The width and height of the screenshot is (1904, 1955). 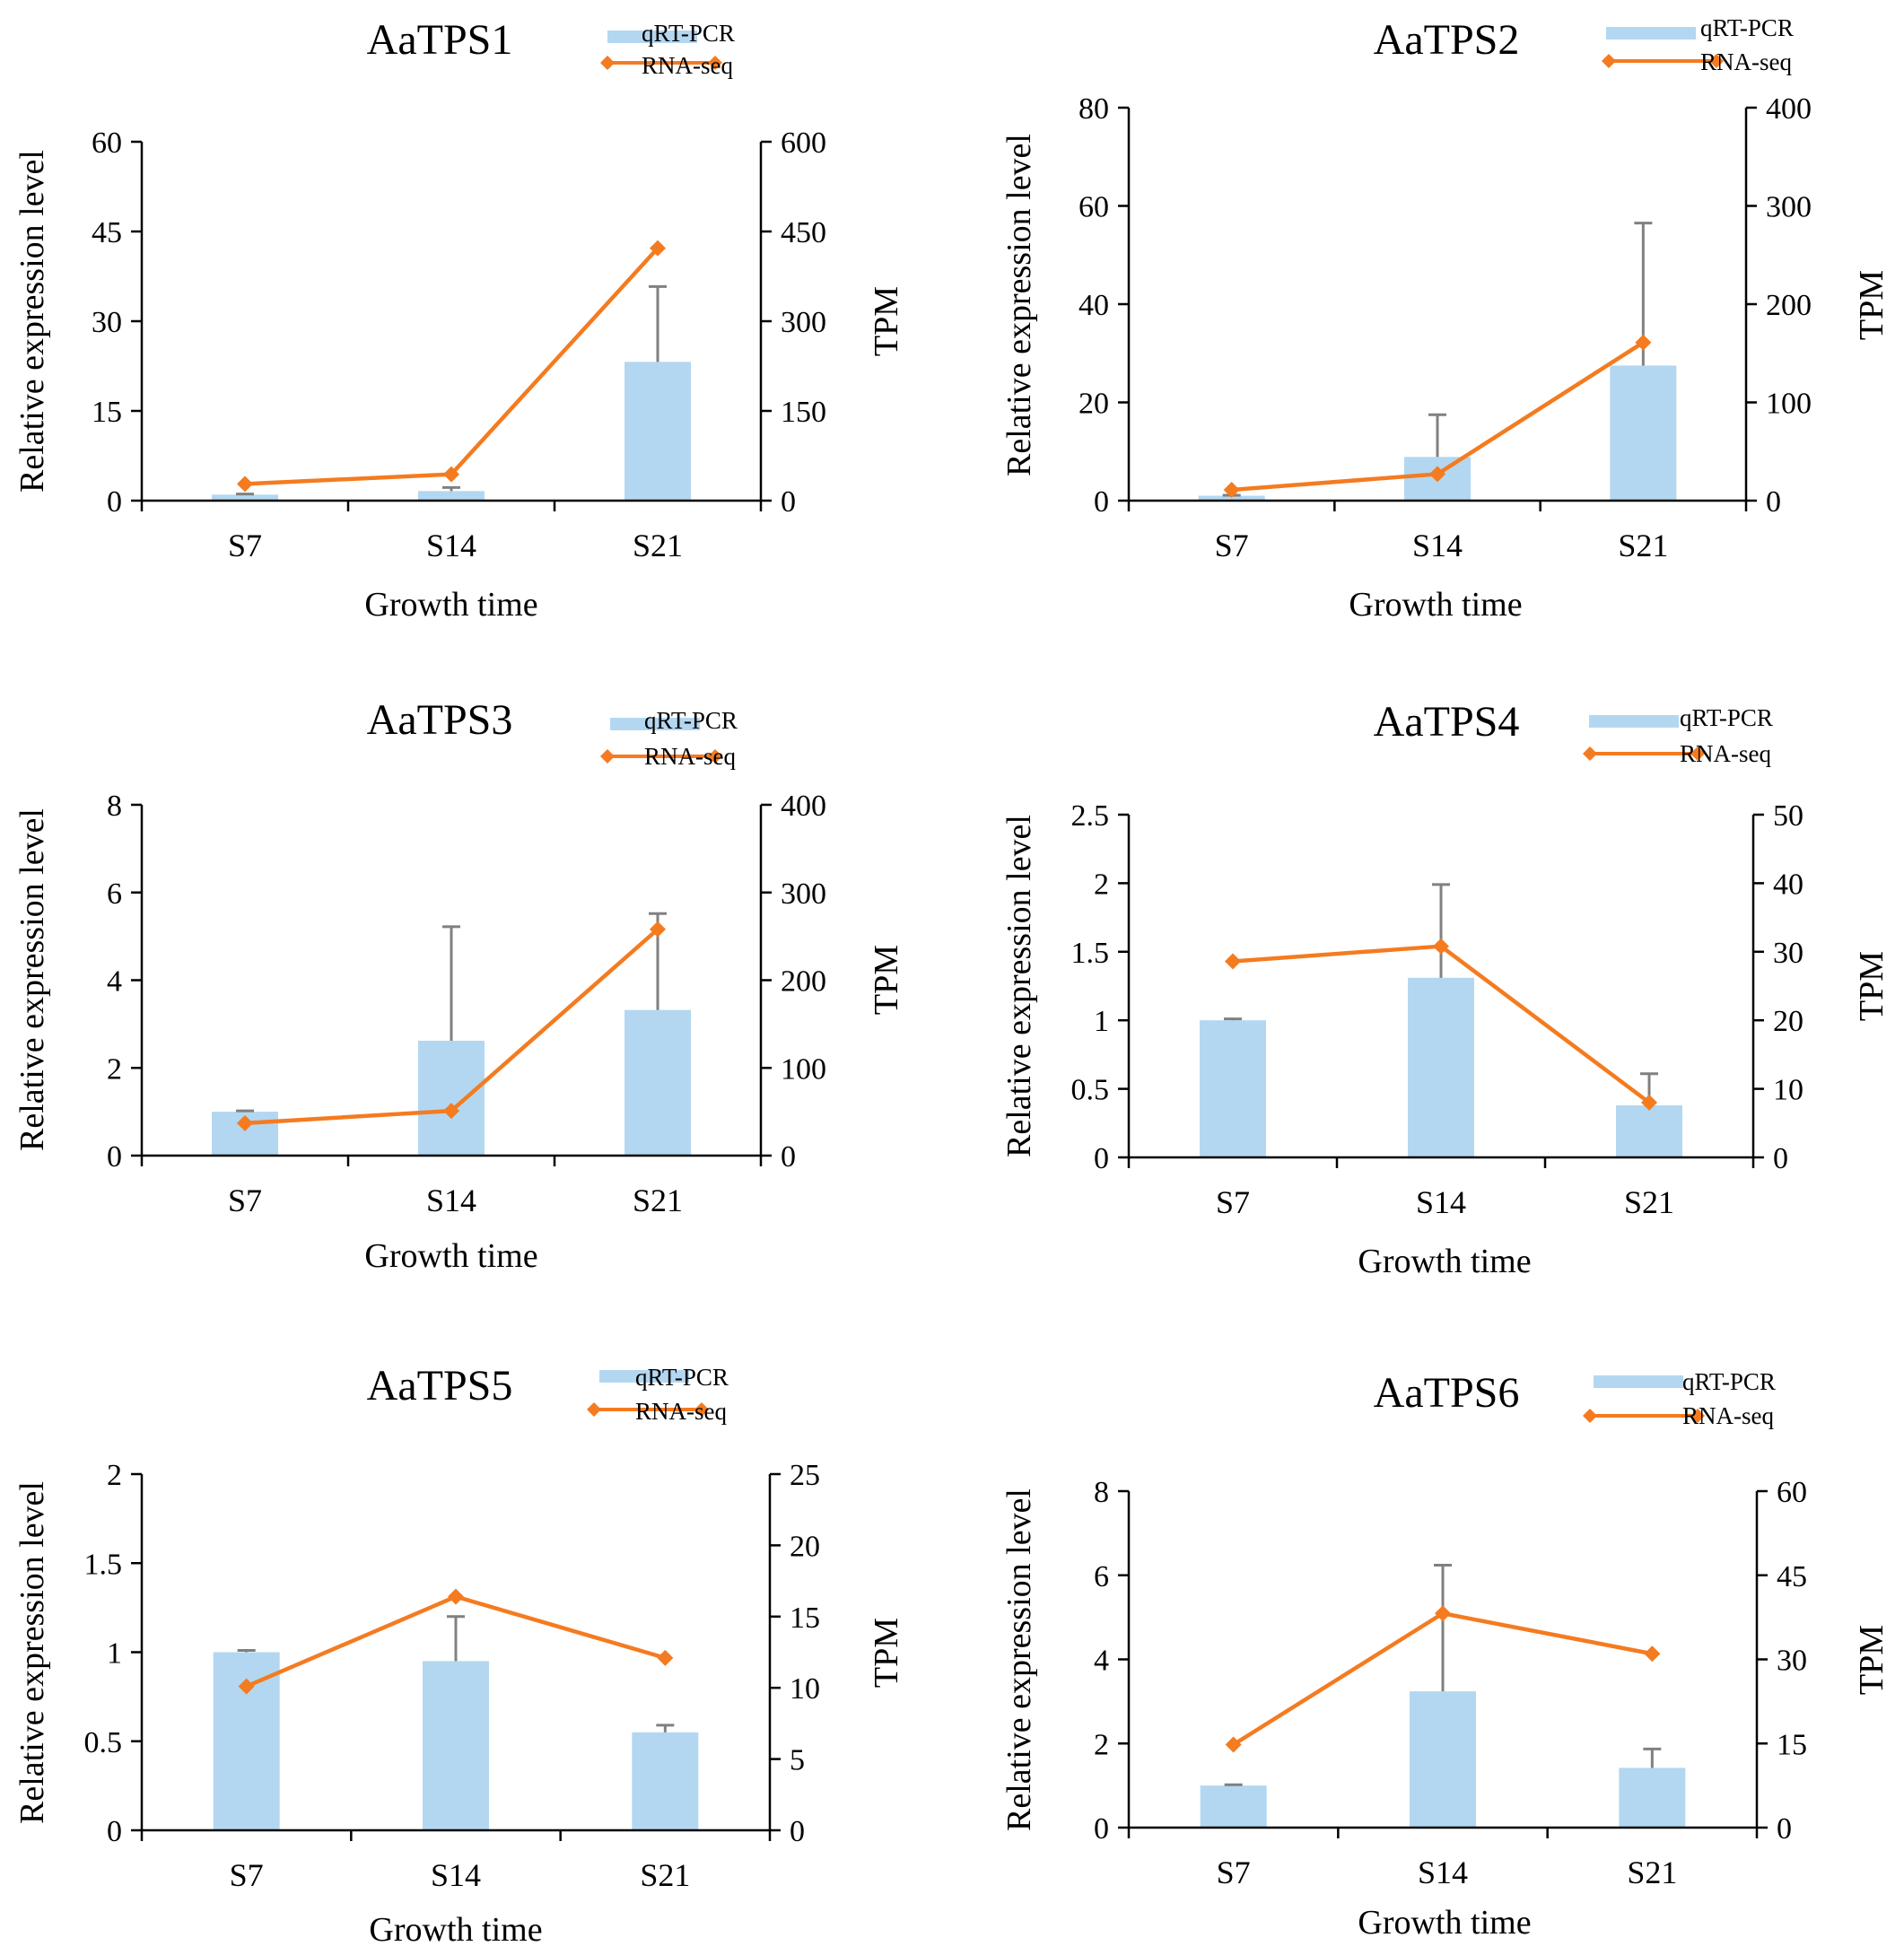 I want to click on chart-title: AaTPS3, so click(x=440, y=720).